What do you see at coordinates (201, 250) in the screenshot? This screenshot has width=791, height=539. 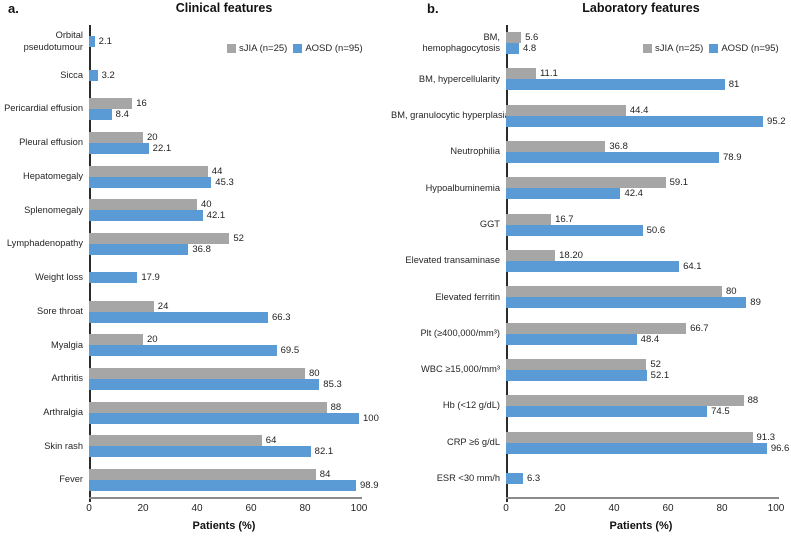 I see `value-label: 36.8` at bounding box center [201, 250].